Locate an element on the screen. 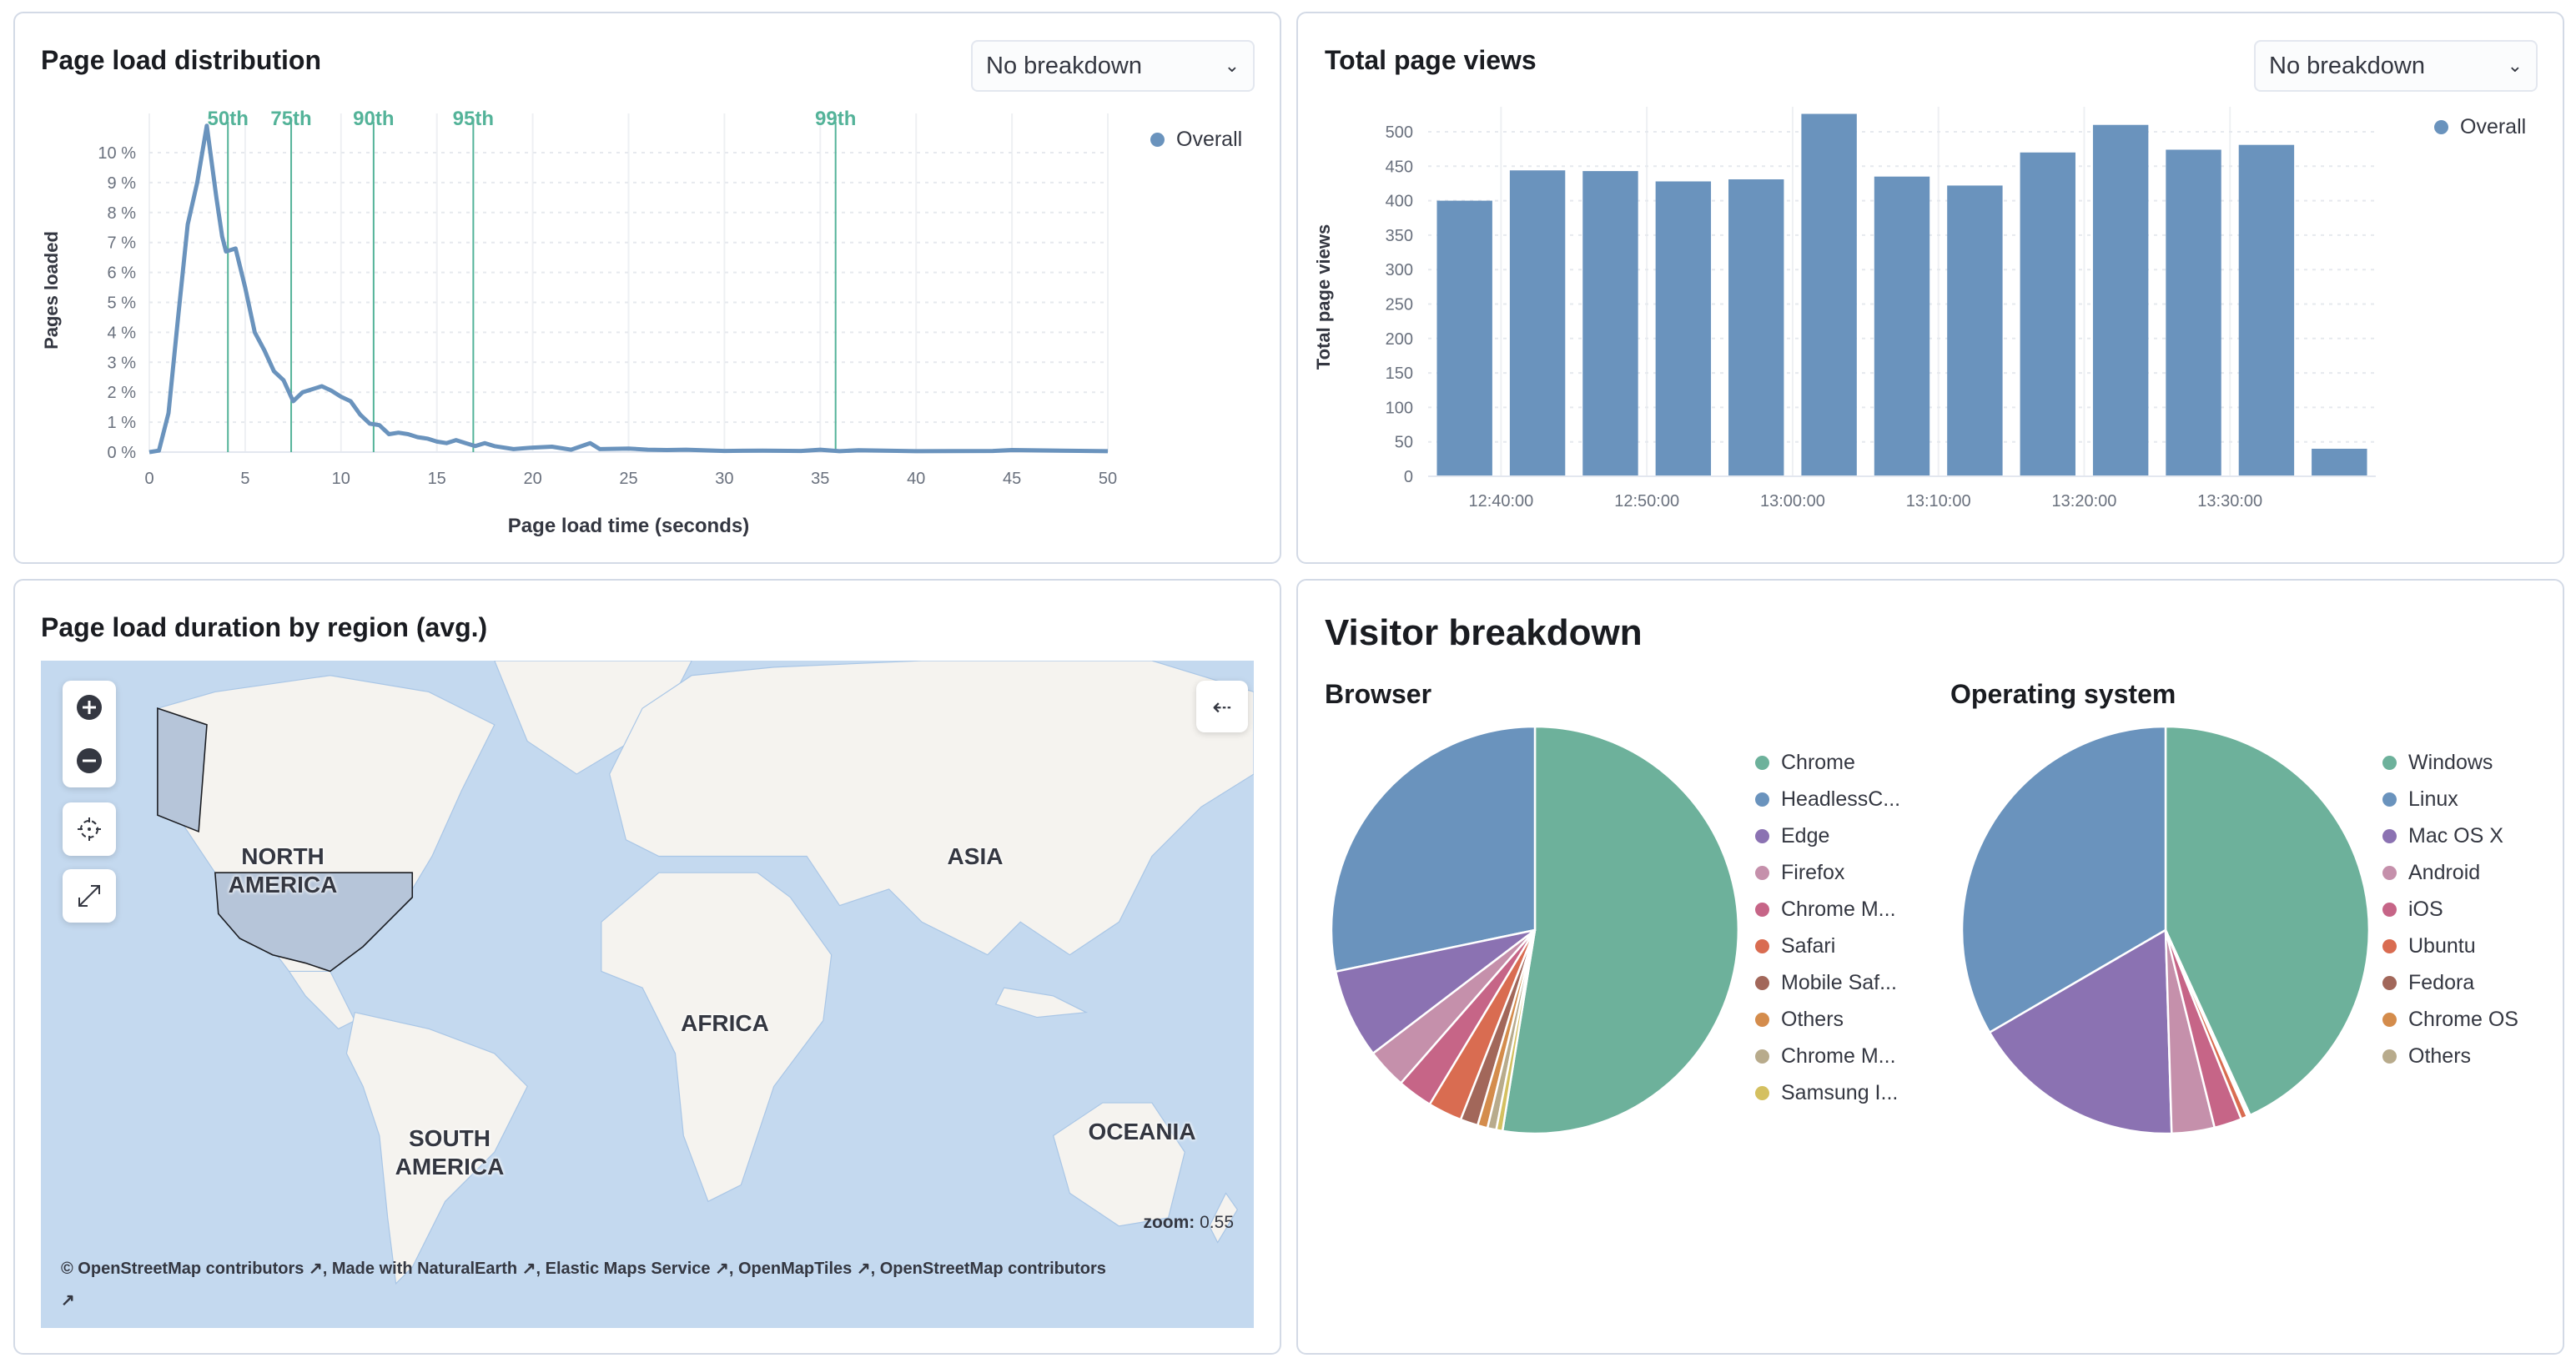 Image resolution: width=2576 pixels, height=1363 pixels. legend-label: Mac OS X is located at coordinates (2455, 835).